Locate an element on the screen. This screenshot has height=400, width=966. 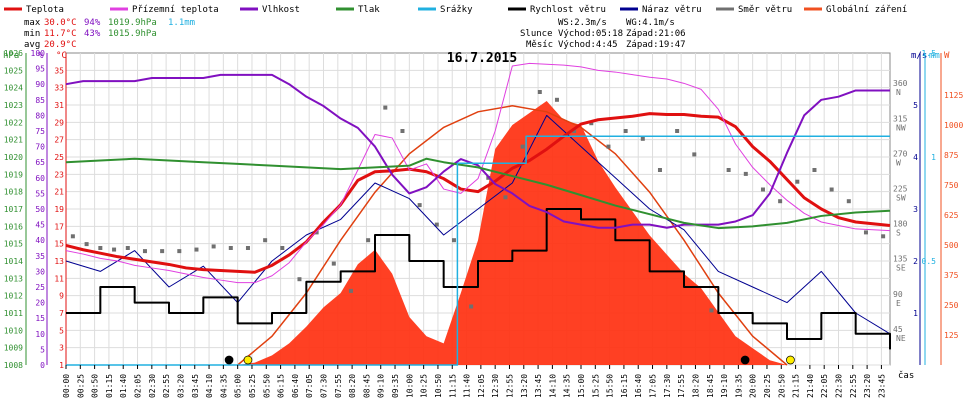
tick-wind-dir-label: SE is located at coordinates (901, 268).